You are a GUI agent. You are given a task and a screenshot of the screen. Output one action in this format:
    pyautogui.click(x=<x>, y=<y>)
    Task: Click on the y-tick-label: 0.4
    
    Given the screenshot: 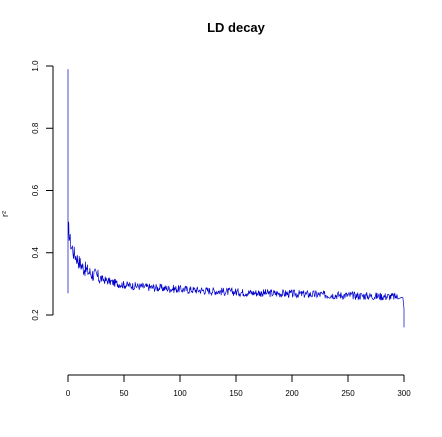 What is the action you would take?
    pyautogui.click(x=35, y=253)
    